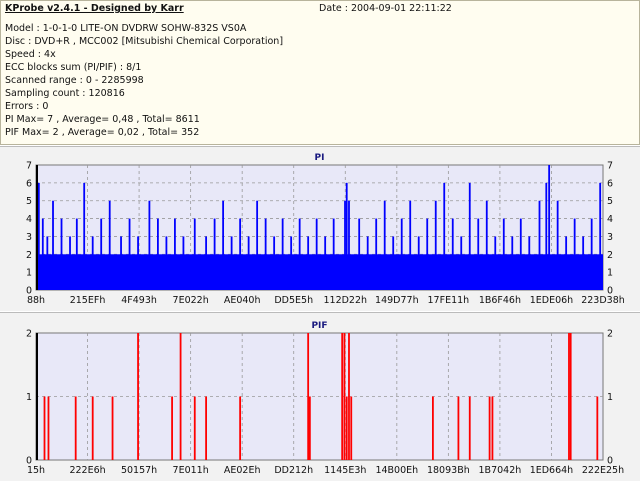 The image size is (640, 481). I want to click on pi-y-tick-label-left: 7, so click(29, 166).